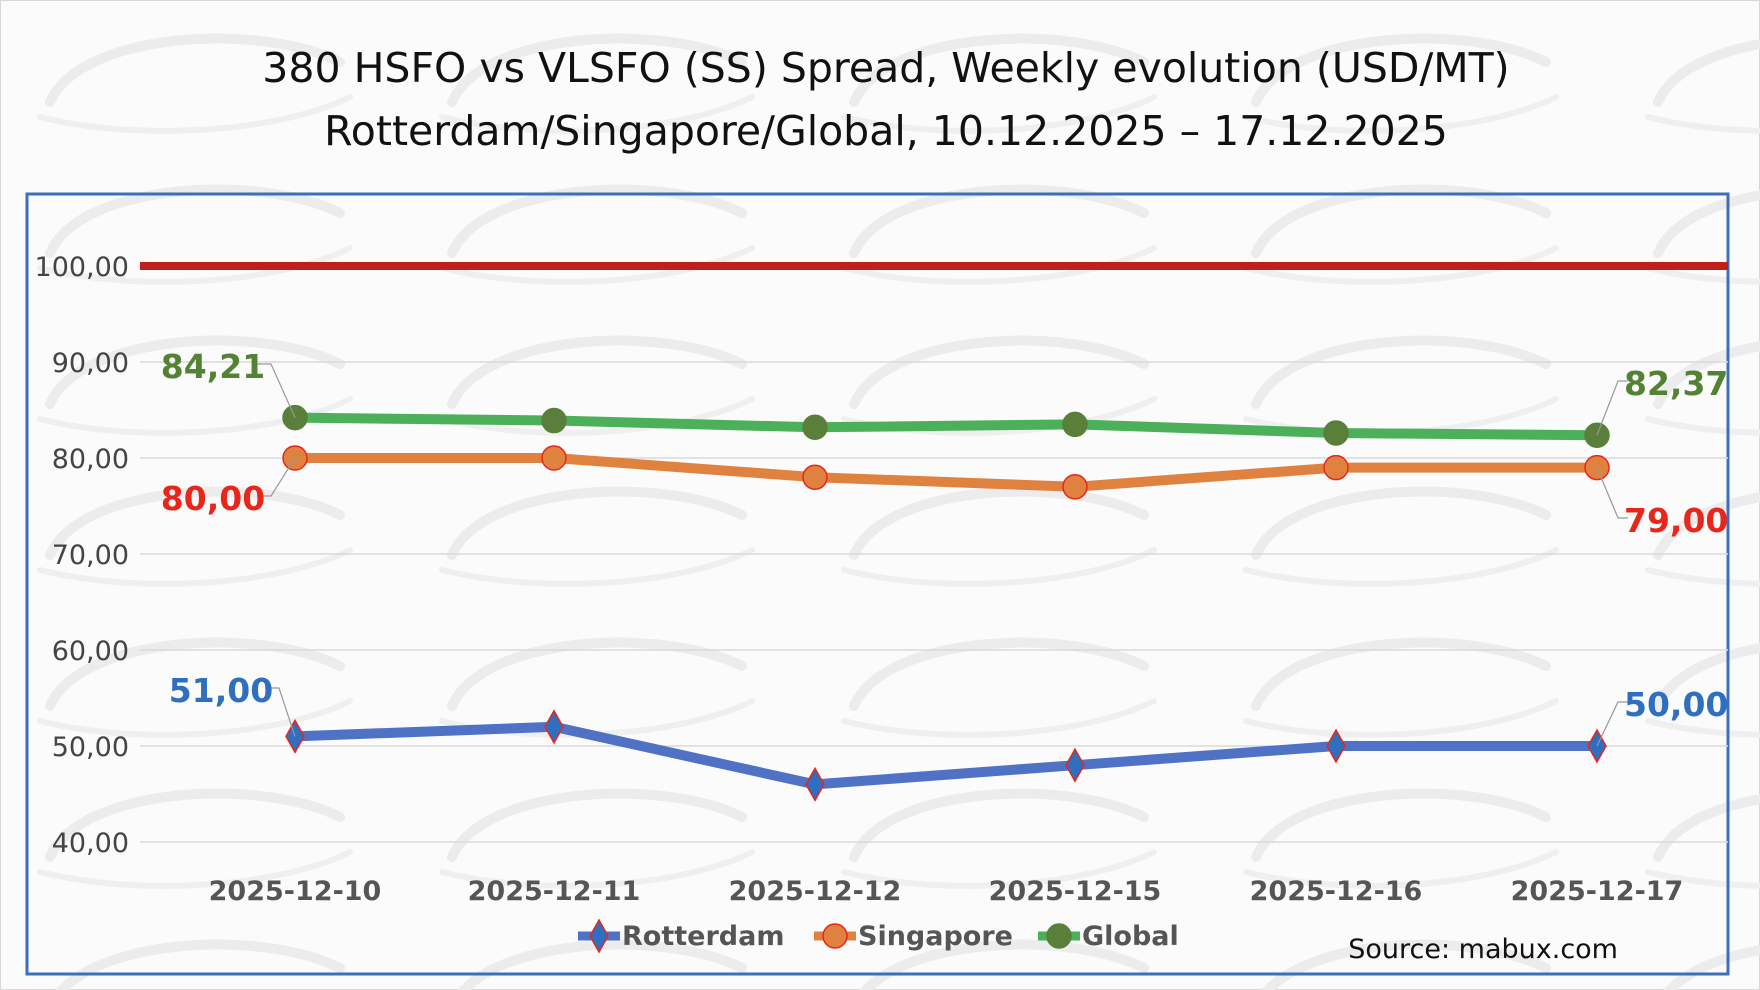 The width and height of the screenshot is (1760, 990). I want to click on x-tick-label: 2025-12-12, so click(815, 891).